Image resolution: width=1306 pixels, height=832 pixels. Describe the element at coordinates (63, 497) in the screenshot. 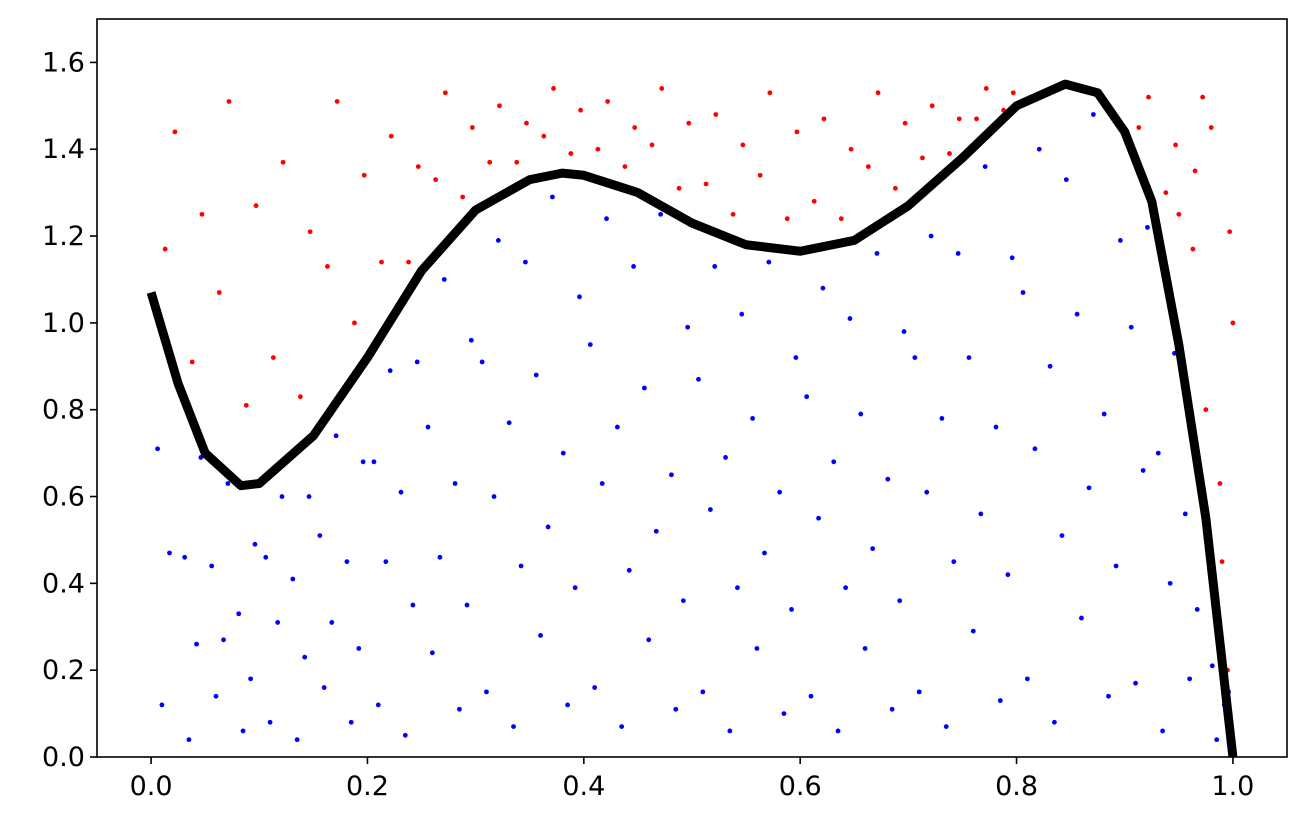

I see `y-tick-label: 0.6` at that location.